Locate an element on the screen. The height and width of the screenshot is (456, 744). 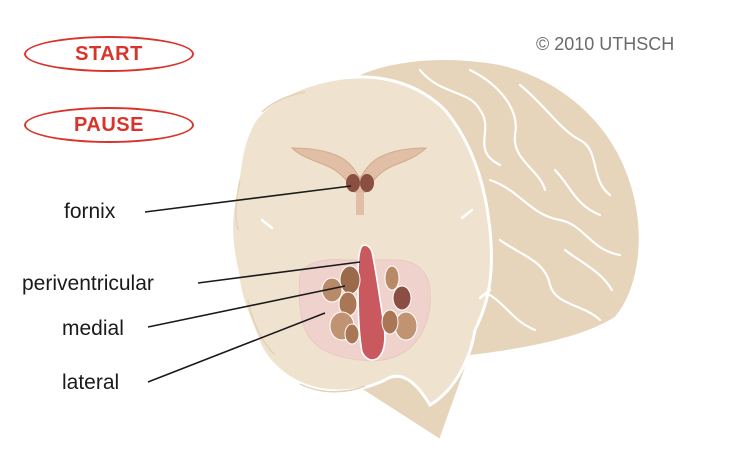
medial-nucleus-lower-right is located at coordinates (390, 322).